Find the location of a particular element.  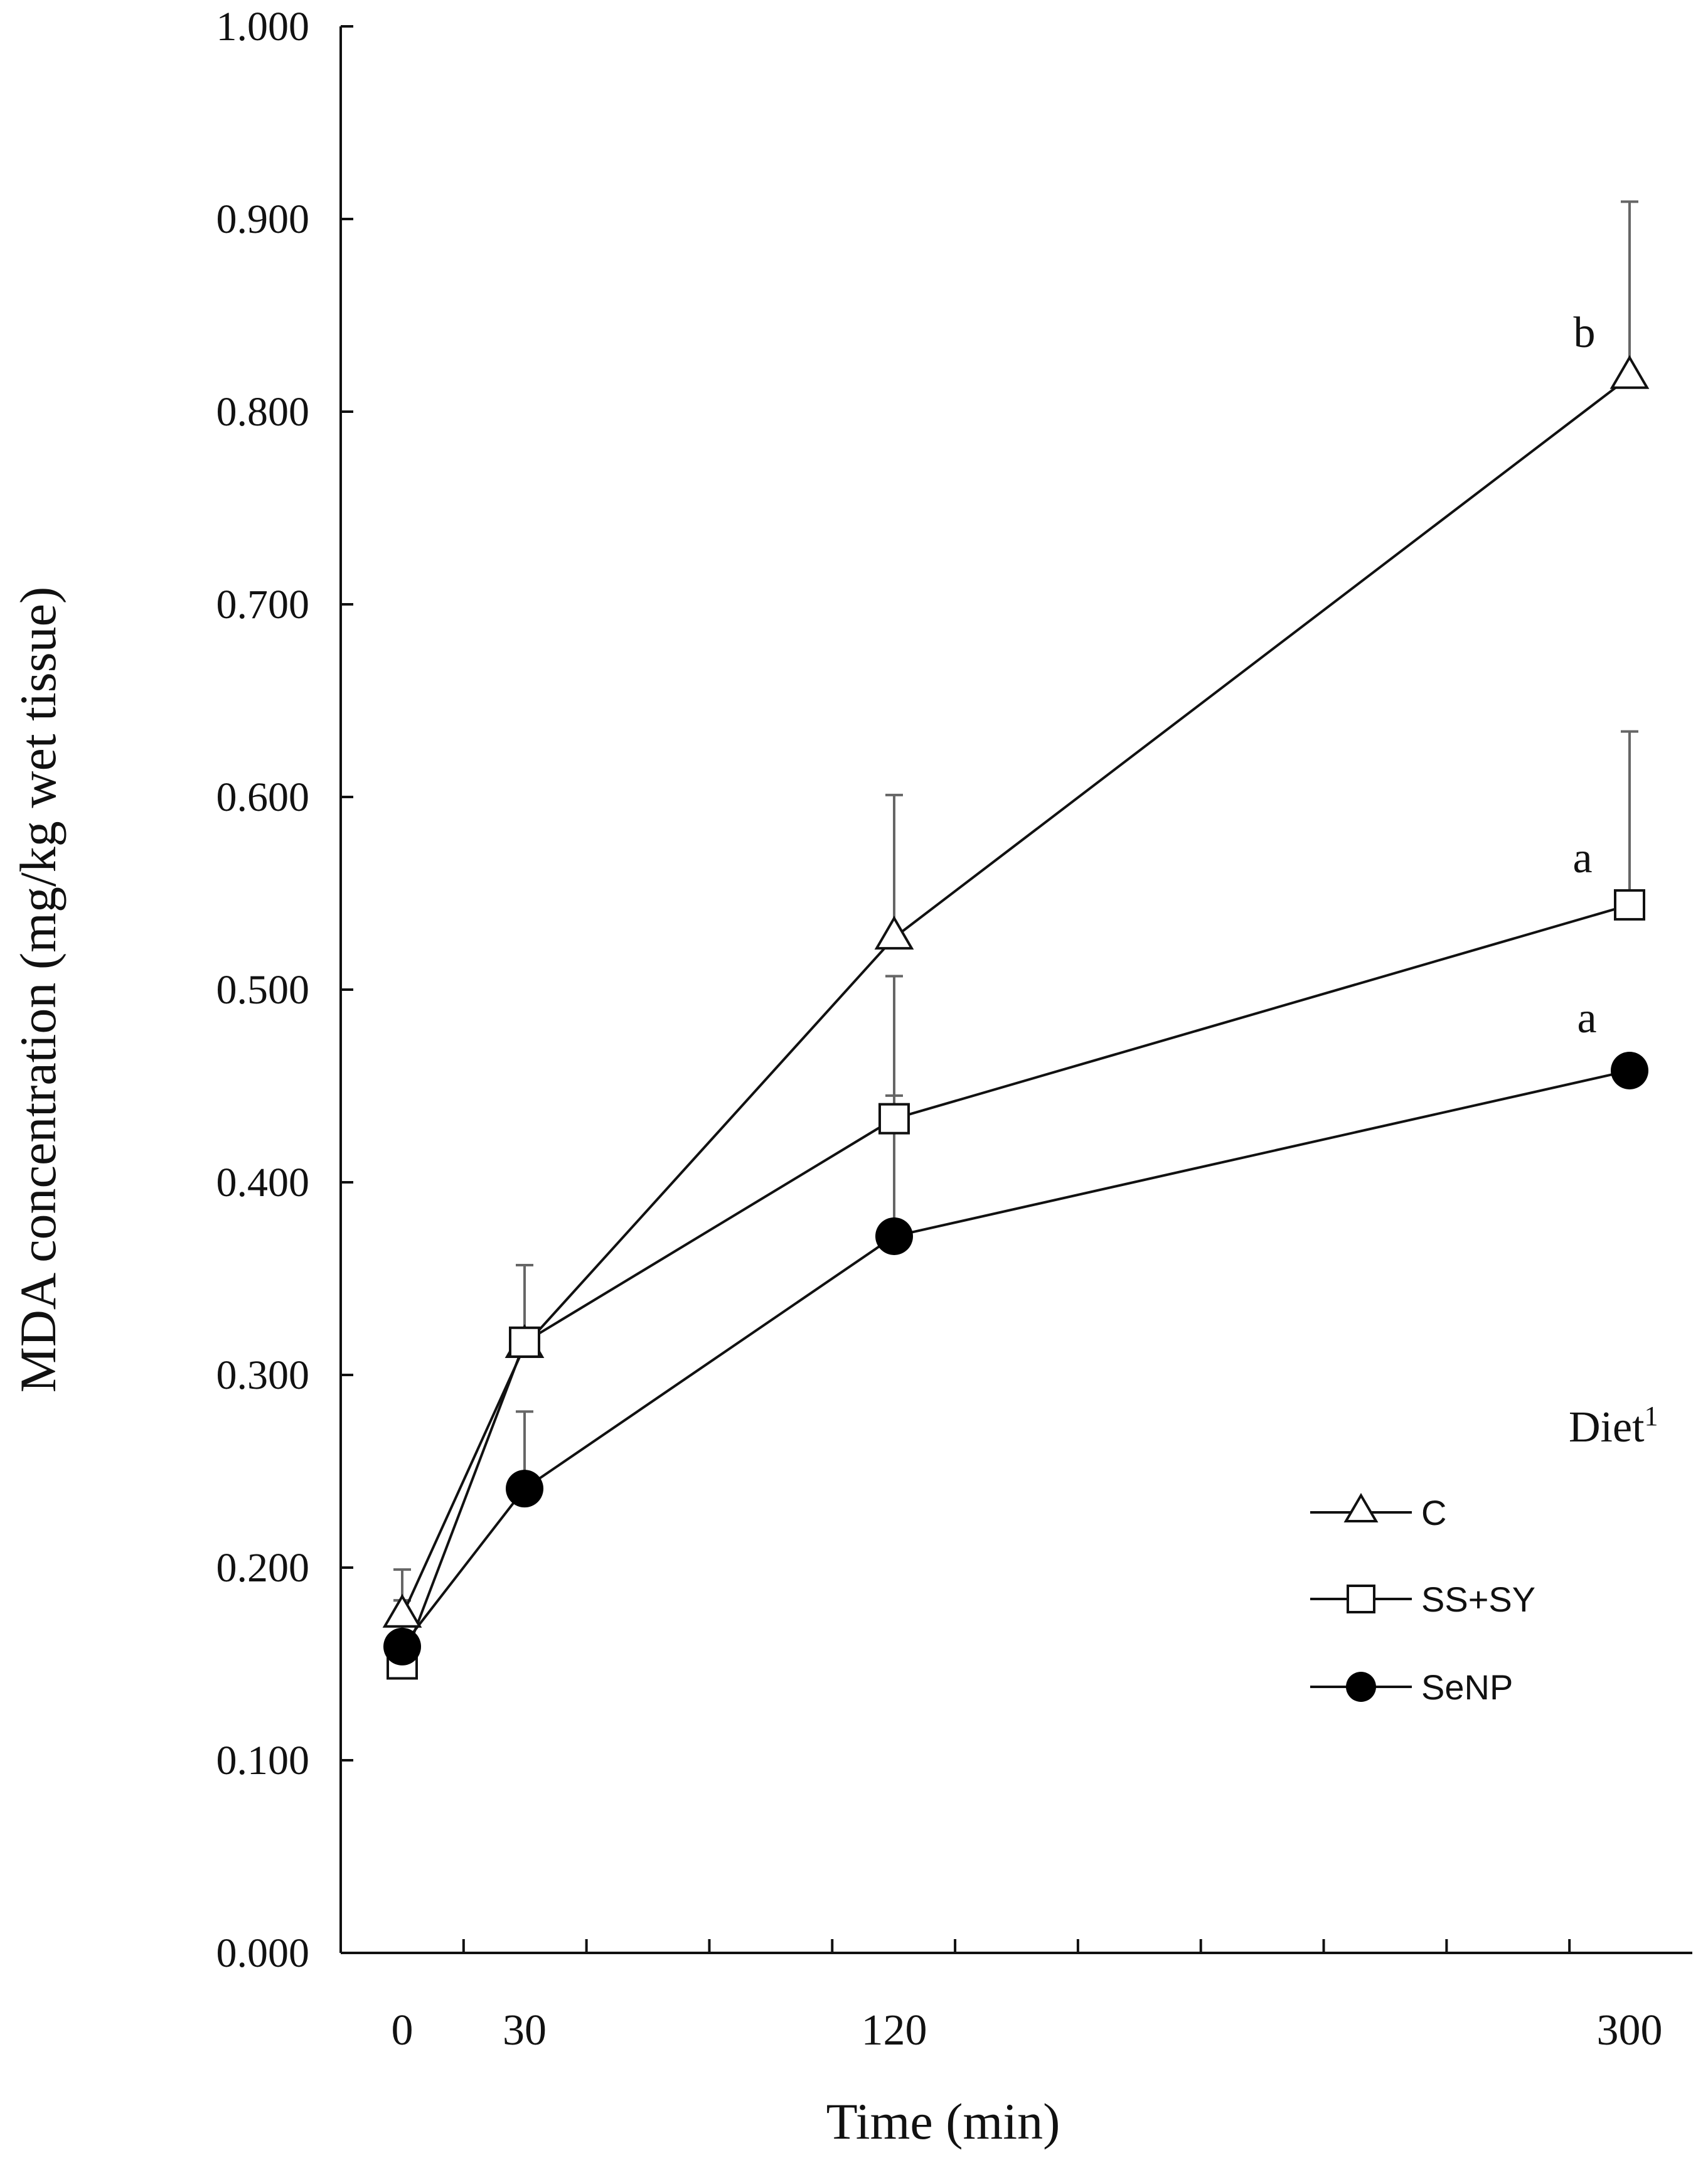

y-tick-label: 1.000 is located at coordinates (263, 27).